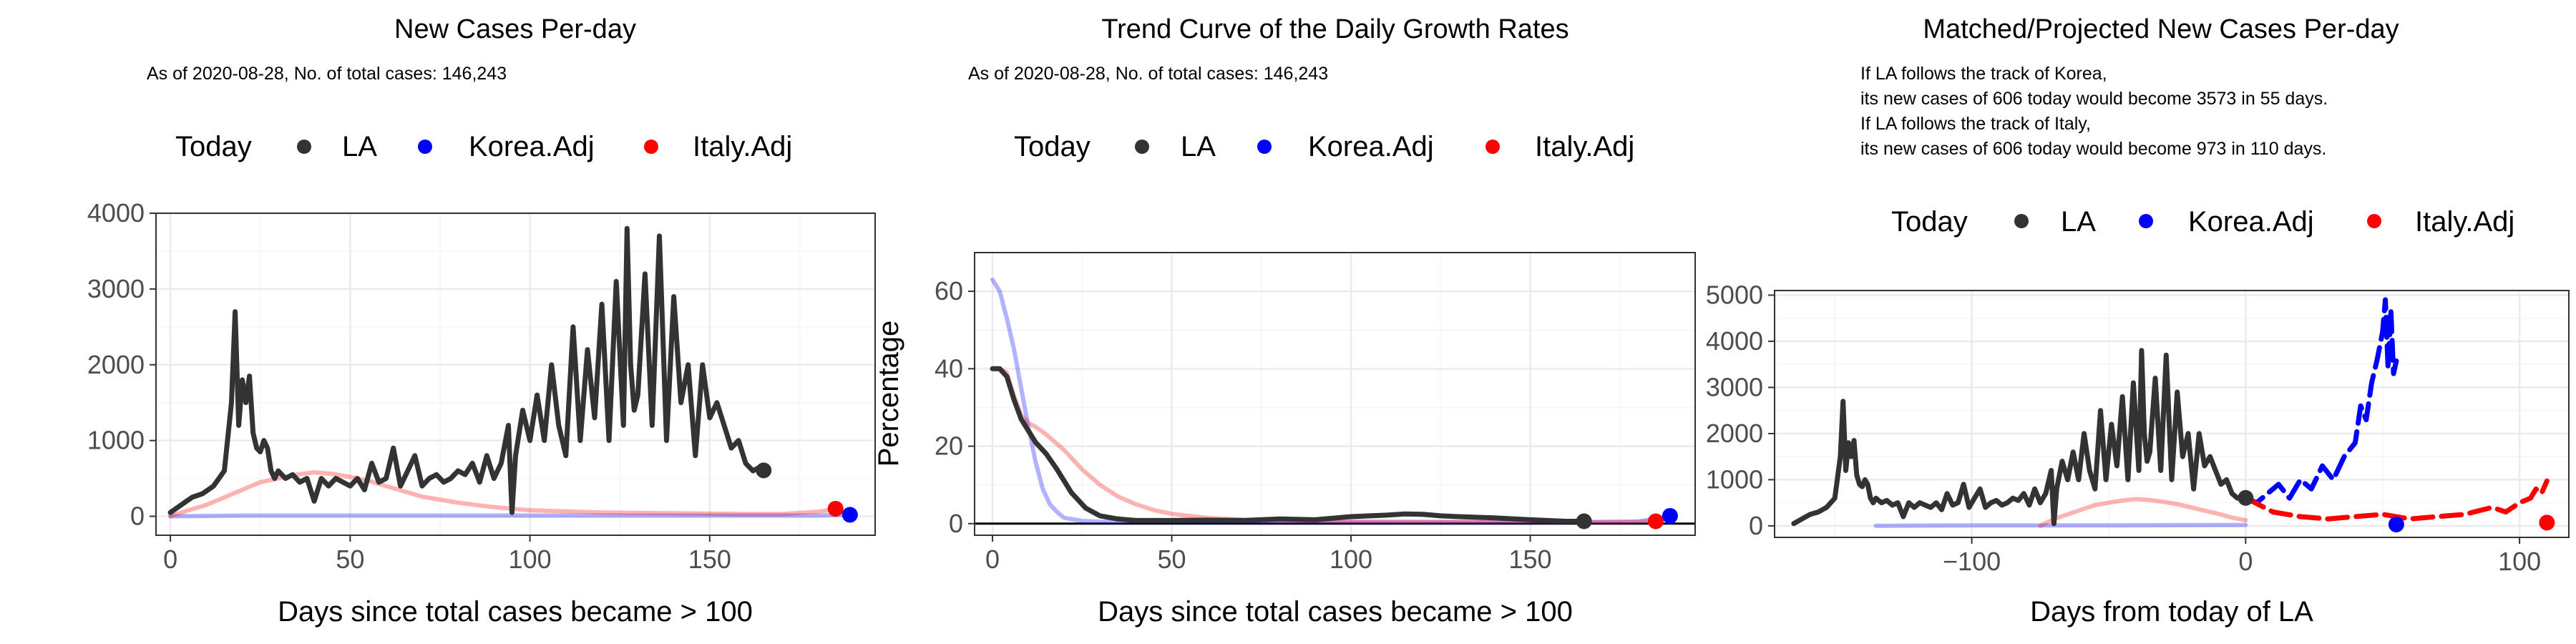 The width and height of the screenshot is (2576, 644). What do you see at coordinates (1975, 124) in the screenshot?
I see `chart-note: If LA follows the track of Italy,` at bounding box center [1975, 124].